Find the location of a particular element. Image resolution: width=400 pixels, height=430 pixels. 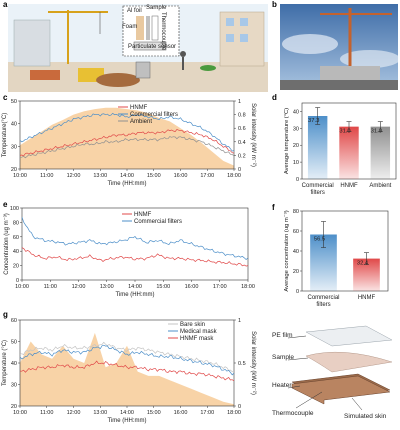

y-tick-label: 10 is located at coordinates (296, 163).